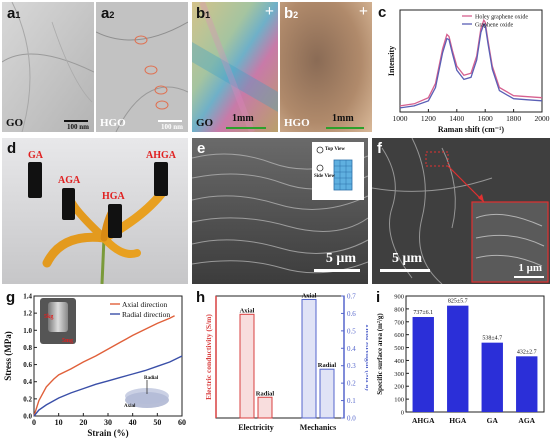 The height and width of the screenshot is (442, 552). I want to click on x-tick-label: 10, so click(59, 422).